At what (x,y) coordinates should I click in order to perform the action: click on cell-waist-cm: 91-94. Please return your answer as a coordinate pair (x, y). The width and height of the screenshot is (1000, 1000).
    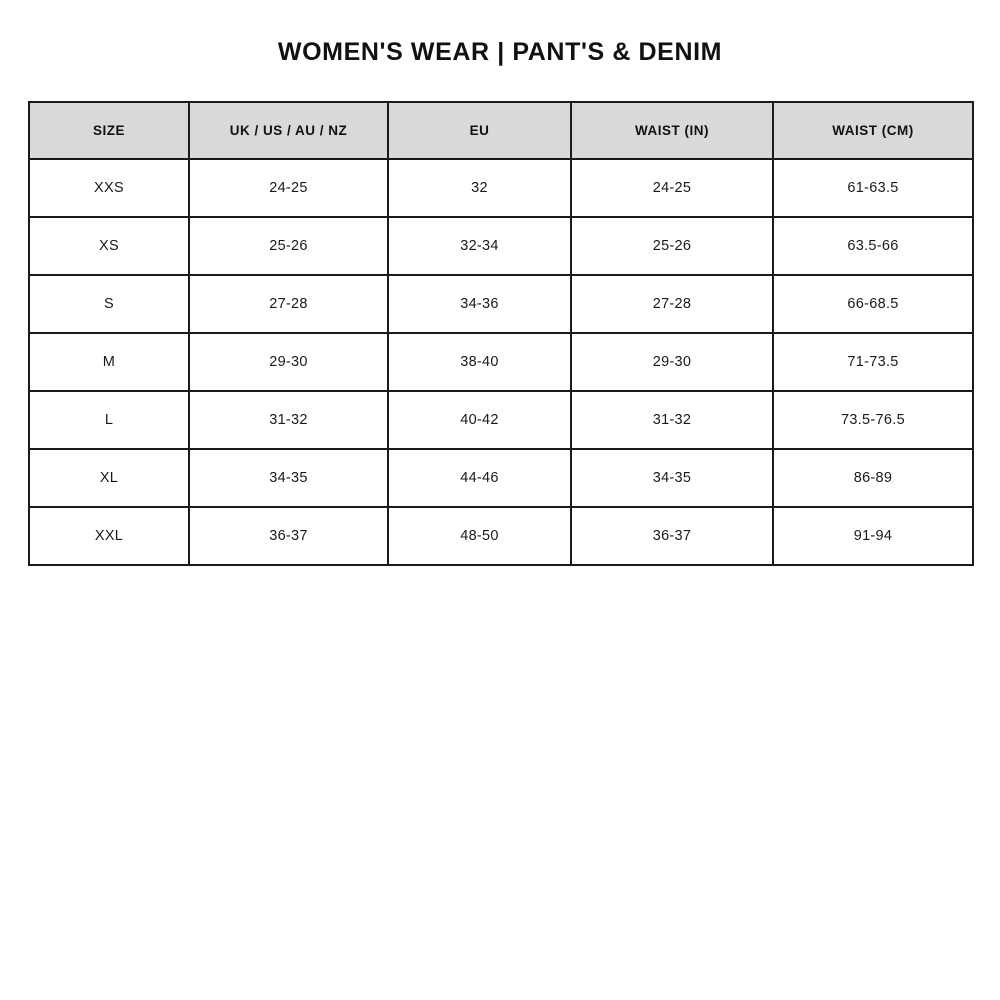
    Looking at the image, I should click on (873, 536).